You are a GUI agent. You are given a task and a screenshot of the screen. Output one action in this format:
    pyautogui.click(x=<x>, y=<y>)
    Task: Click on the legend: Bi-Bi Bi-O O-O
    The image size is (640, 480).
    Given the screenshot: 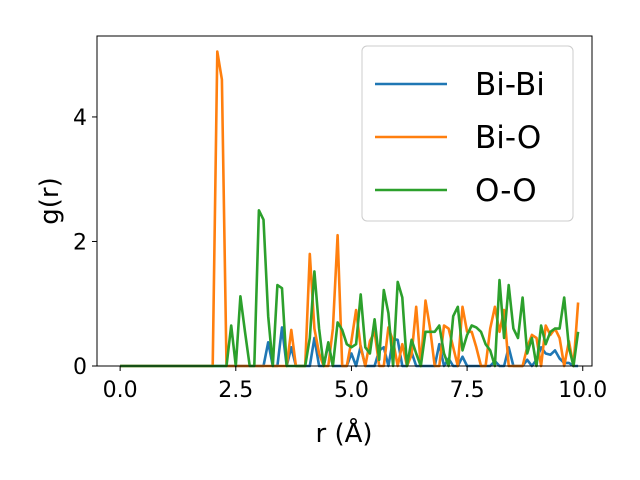 What is the action you would take?
    pyautogui.click(x=467, y=133)
    